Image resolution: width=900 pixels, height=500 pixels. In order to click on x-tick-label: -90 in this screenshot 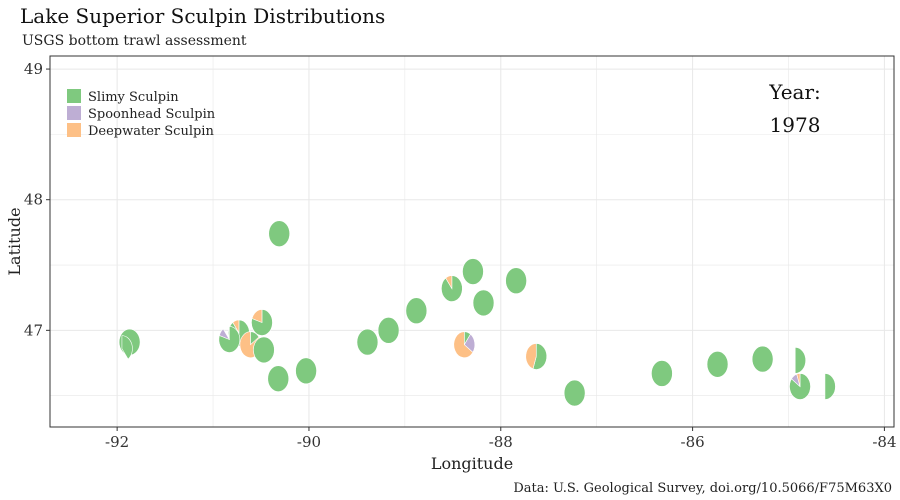, I will do `click(309, 442)`.